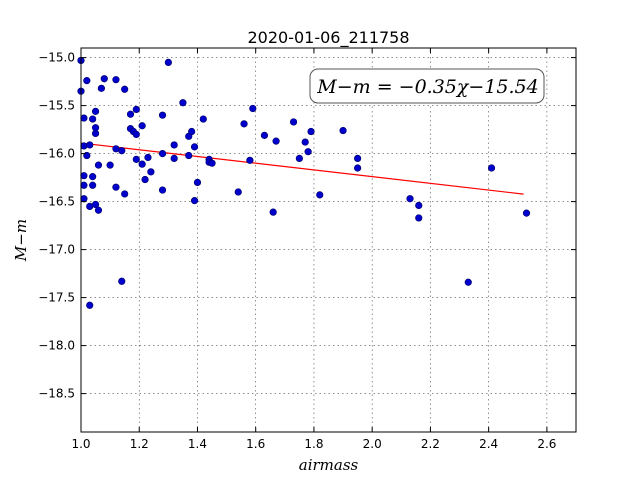  Describe the element at coordinates (56, 202) in the screenshot. I see `y-tick-label: −16.5` at that location.